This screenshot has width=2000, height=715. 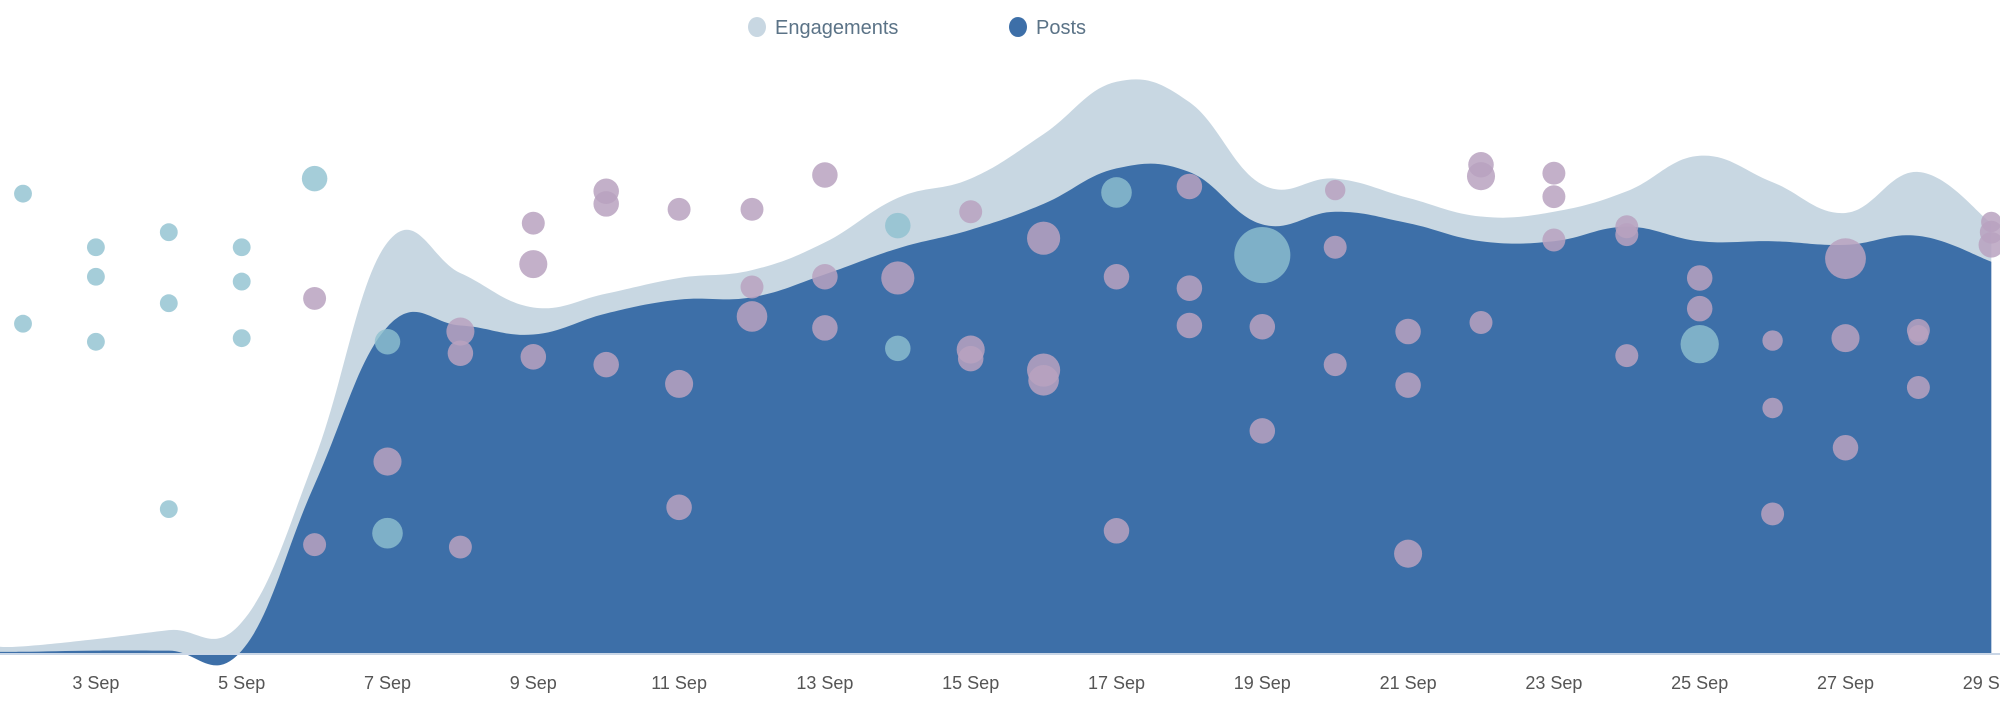 What do you see at coordinates (757, 27) in the screenshot?
I see `legend-swatch-engagements` at bounding box center [757, 27].